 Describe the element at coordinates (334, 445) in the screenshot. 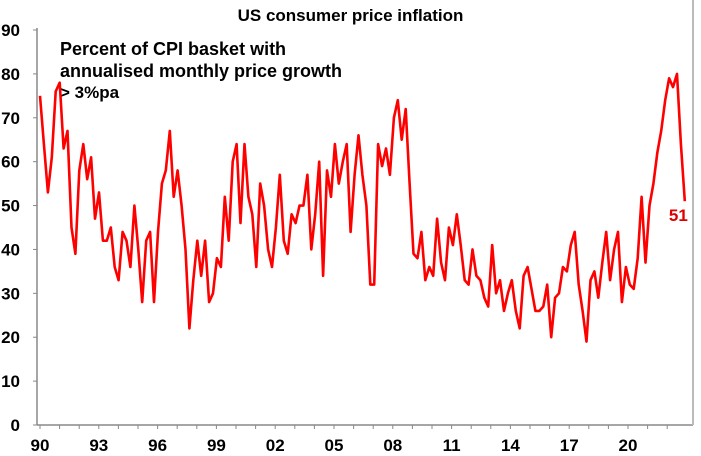

I see `x-tick-label: 05` at that location.